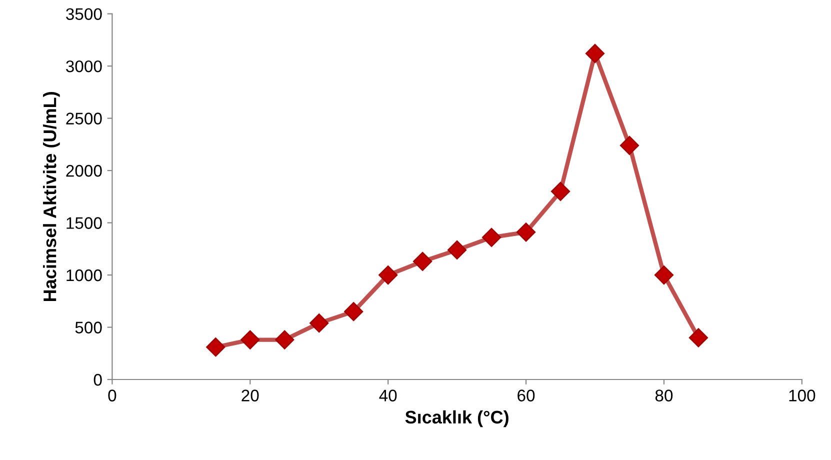 This screenshot has height=460, width=831. What do you see at coordinates (84, 118) in the screenshot?
I see `y-tick-label: 2500` at bounding box center [84, 118].